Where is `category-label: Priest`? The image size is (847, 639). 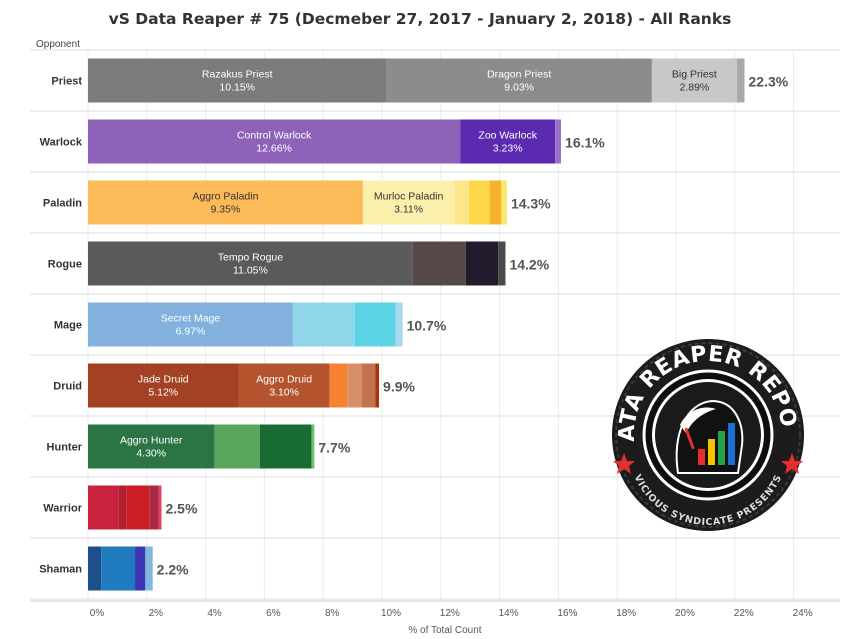
category-label: Priest is located at coordinates (66, 82).